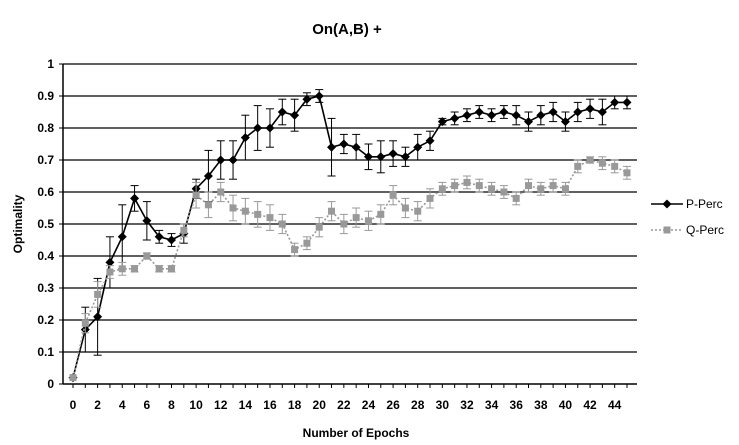 The height and width of the screenshot is (445, 739). I want to click on x-tick-label: 44, so click(615, 405).